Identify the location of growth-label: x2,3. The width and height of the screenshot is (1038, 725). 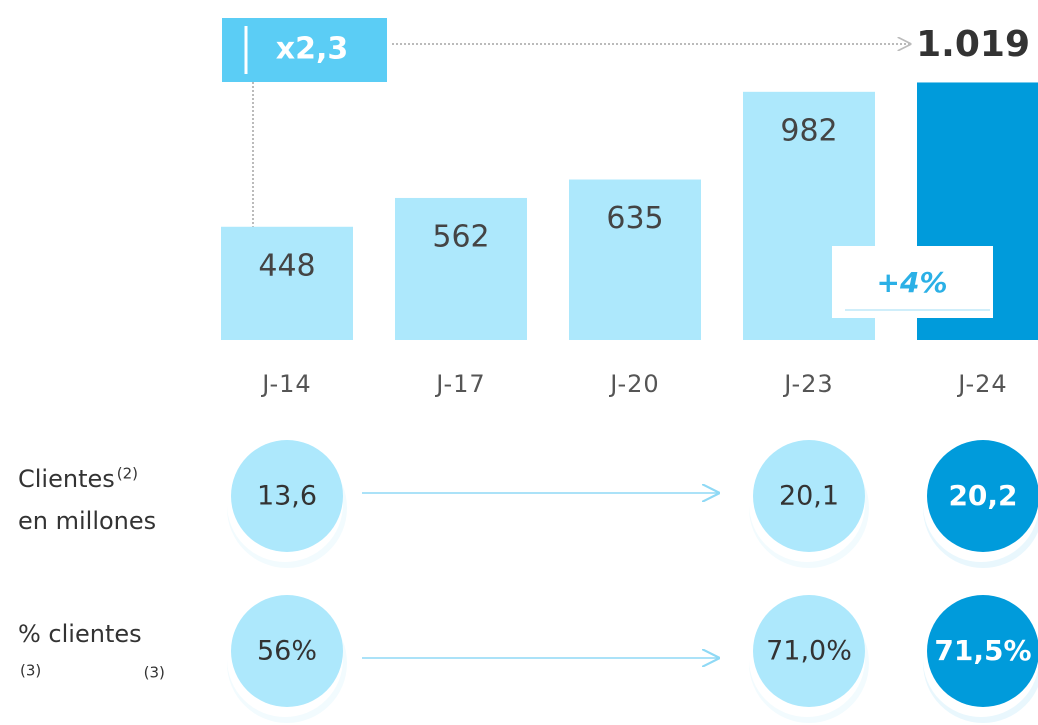
(312, 49).